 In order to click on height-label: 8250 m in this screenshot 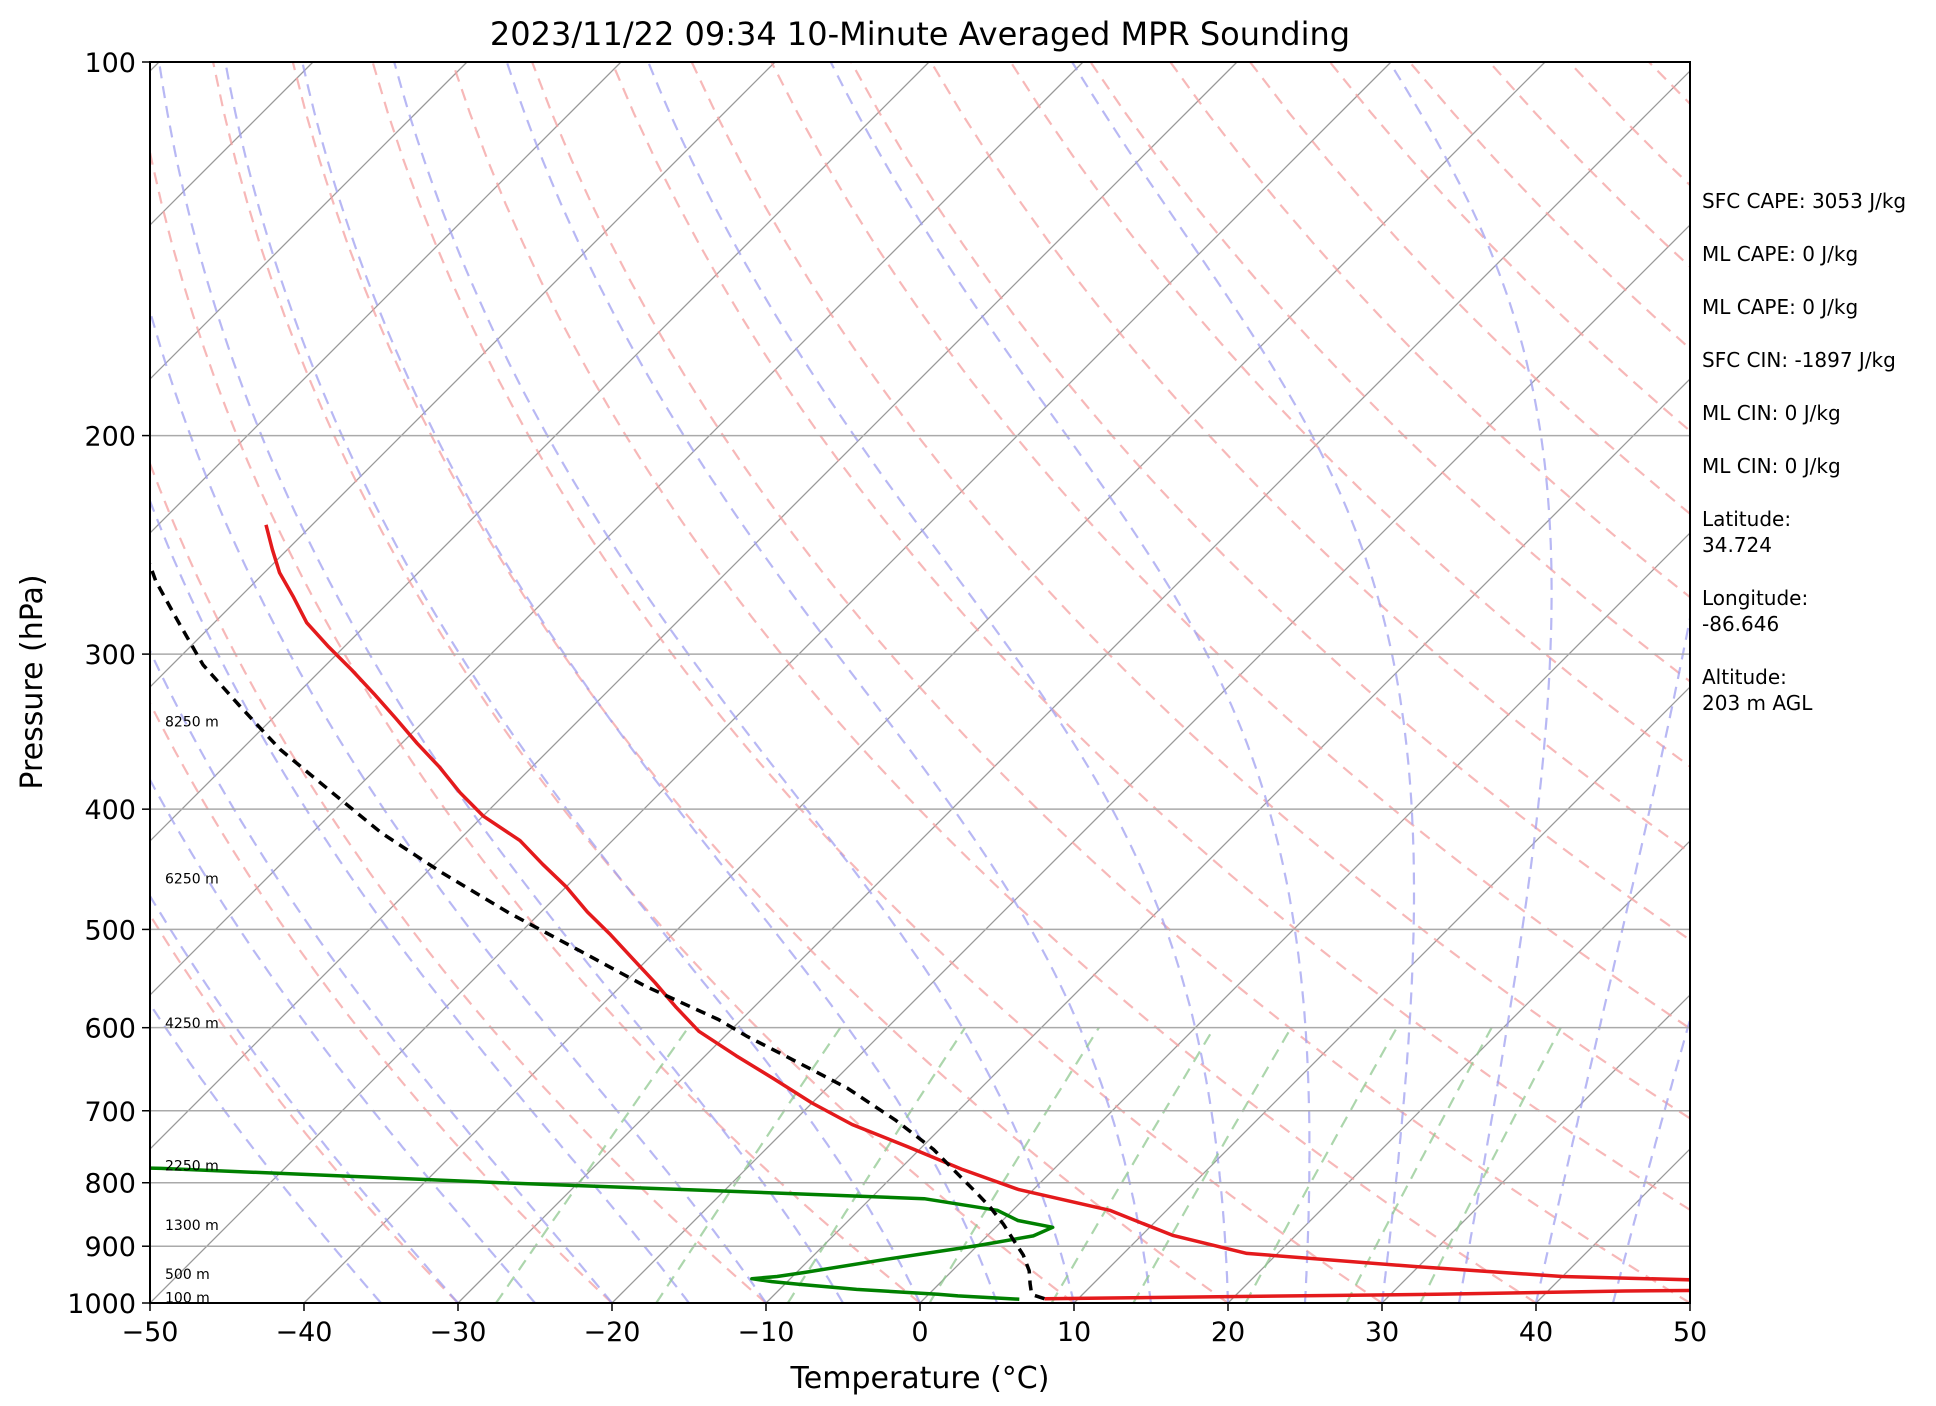, I will do `click(192, 723)`.